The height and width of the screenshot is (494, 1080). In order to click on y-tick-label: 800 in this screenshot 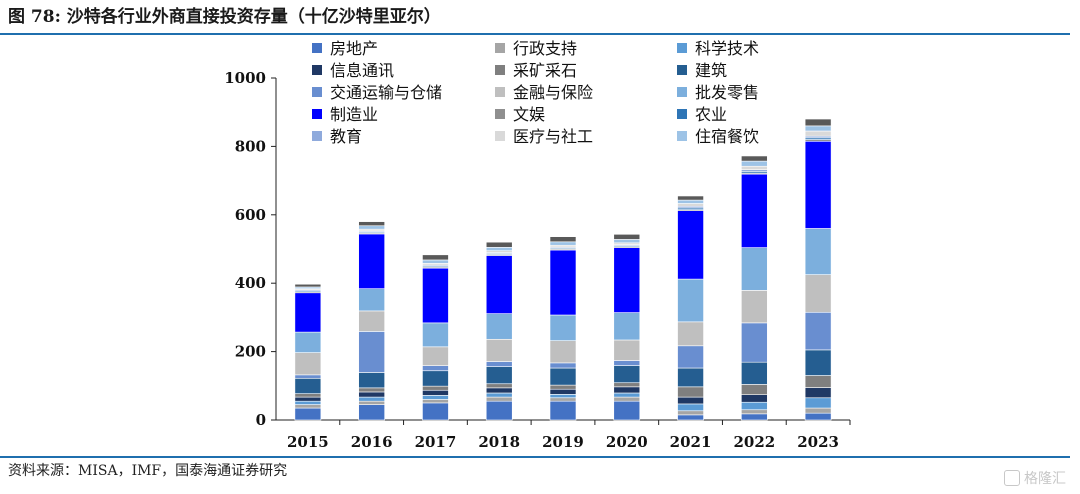, I will do `click(250, 146)`.